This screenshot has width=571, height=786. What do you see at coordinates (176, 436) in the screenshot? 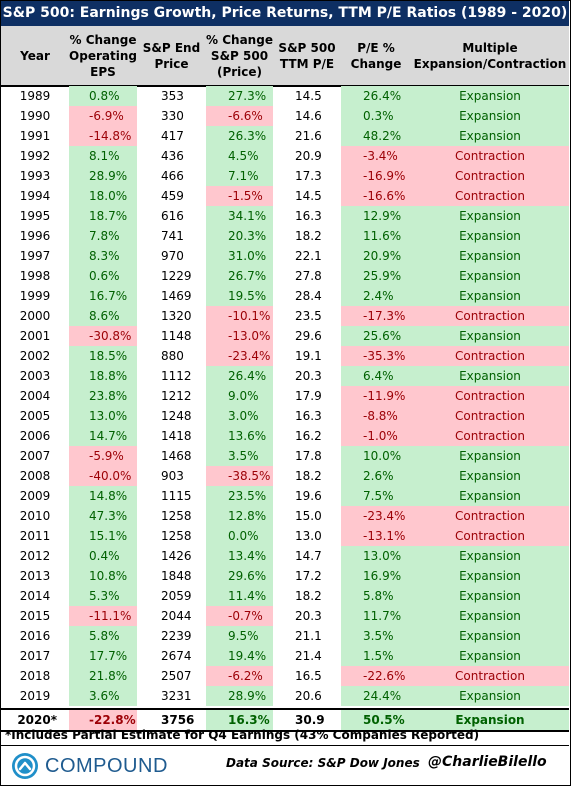
I see `table-cell: 1418` at bounding box center [176, 436].